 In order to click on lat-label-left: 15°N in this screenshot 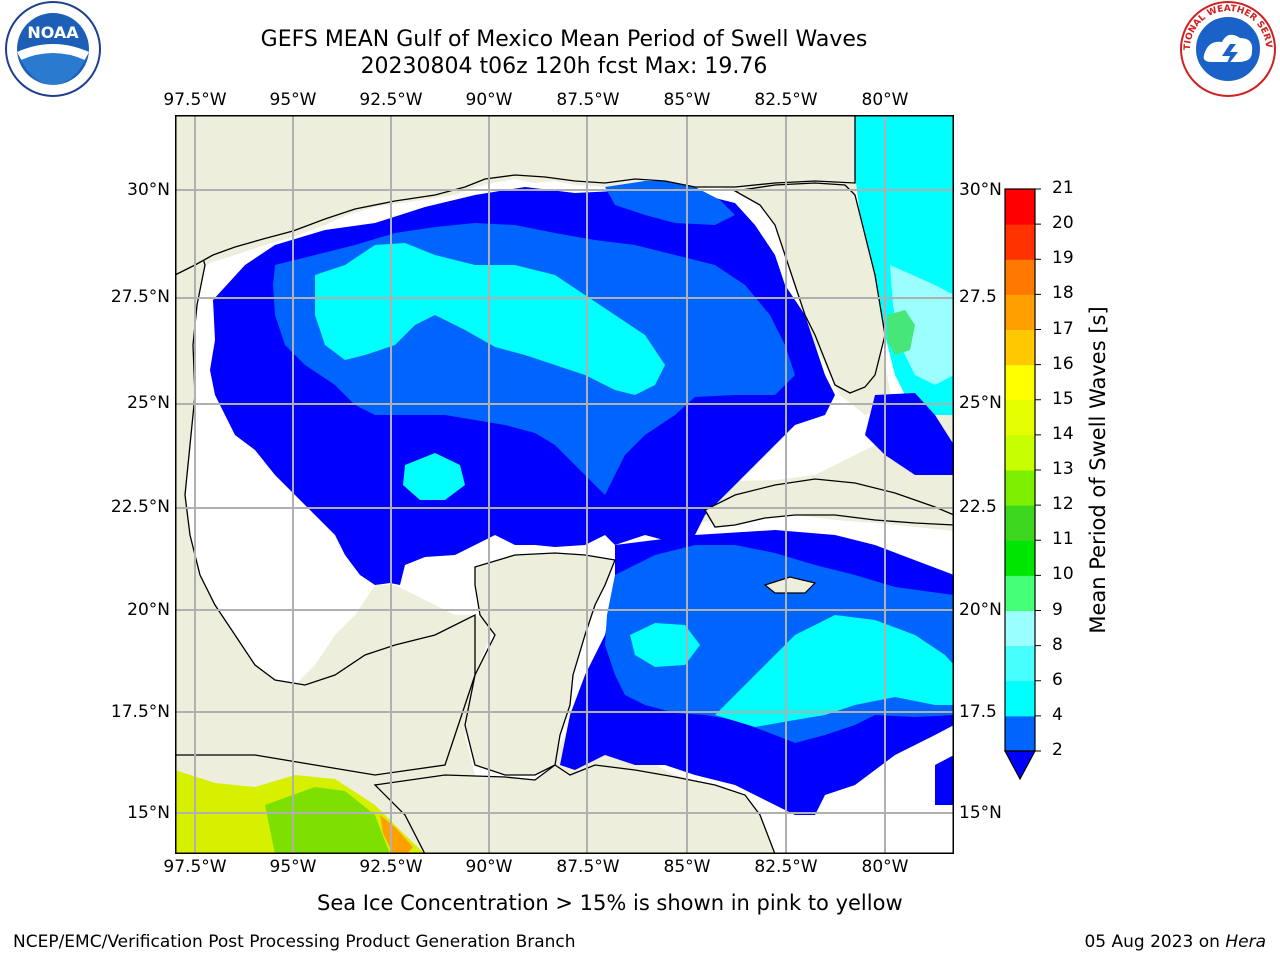, I will do `click(148, 813)`.